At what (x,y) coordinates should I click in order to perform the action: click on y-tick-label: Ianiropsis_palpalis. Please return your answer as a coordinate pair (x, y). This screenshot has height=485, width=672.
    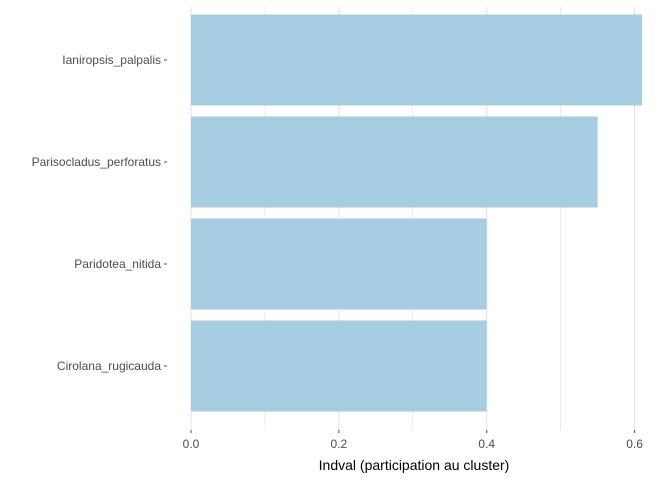
    Looking at the image, I should click on (111, 60).